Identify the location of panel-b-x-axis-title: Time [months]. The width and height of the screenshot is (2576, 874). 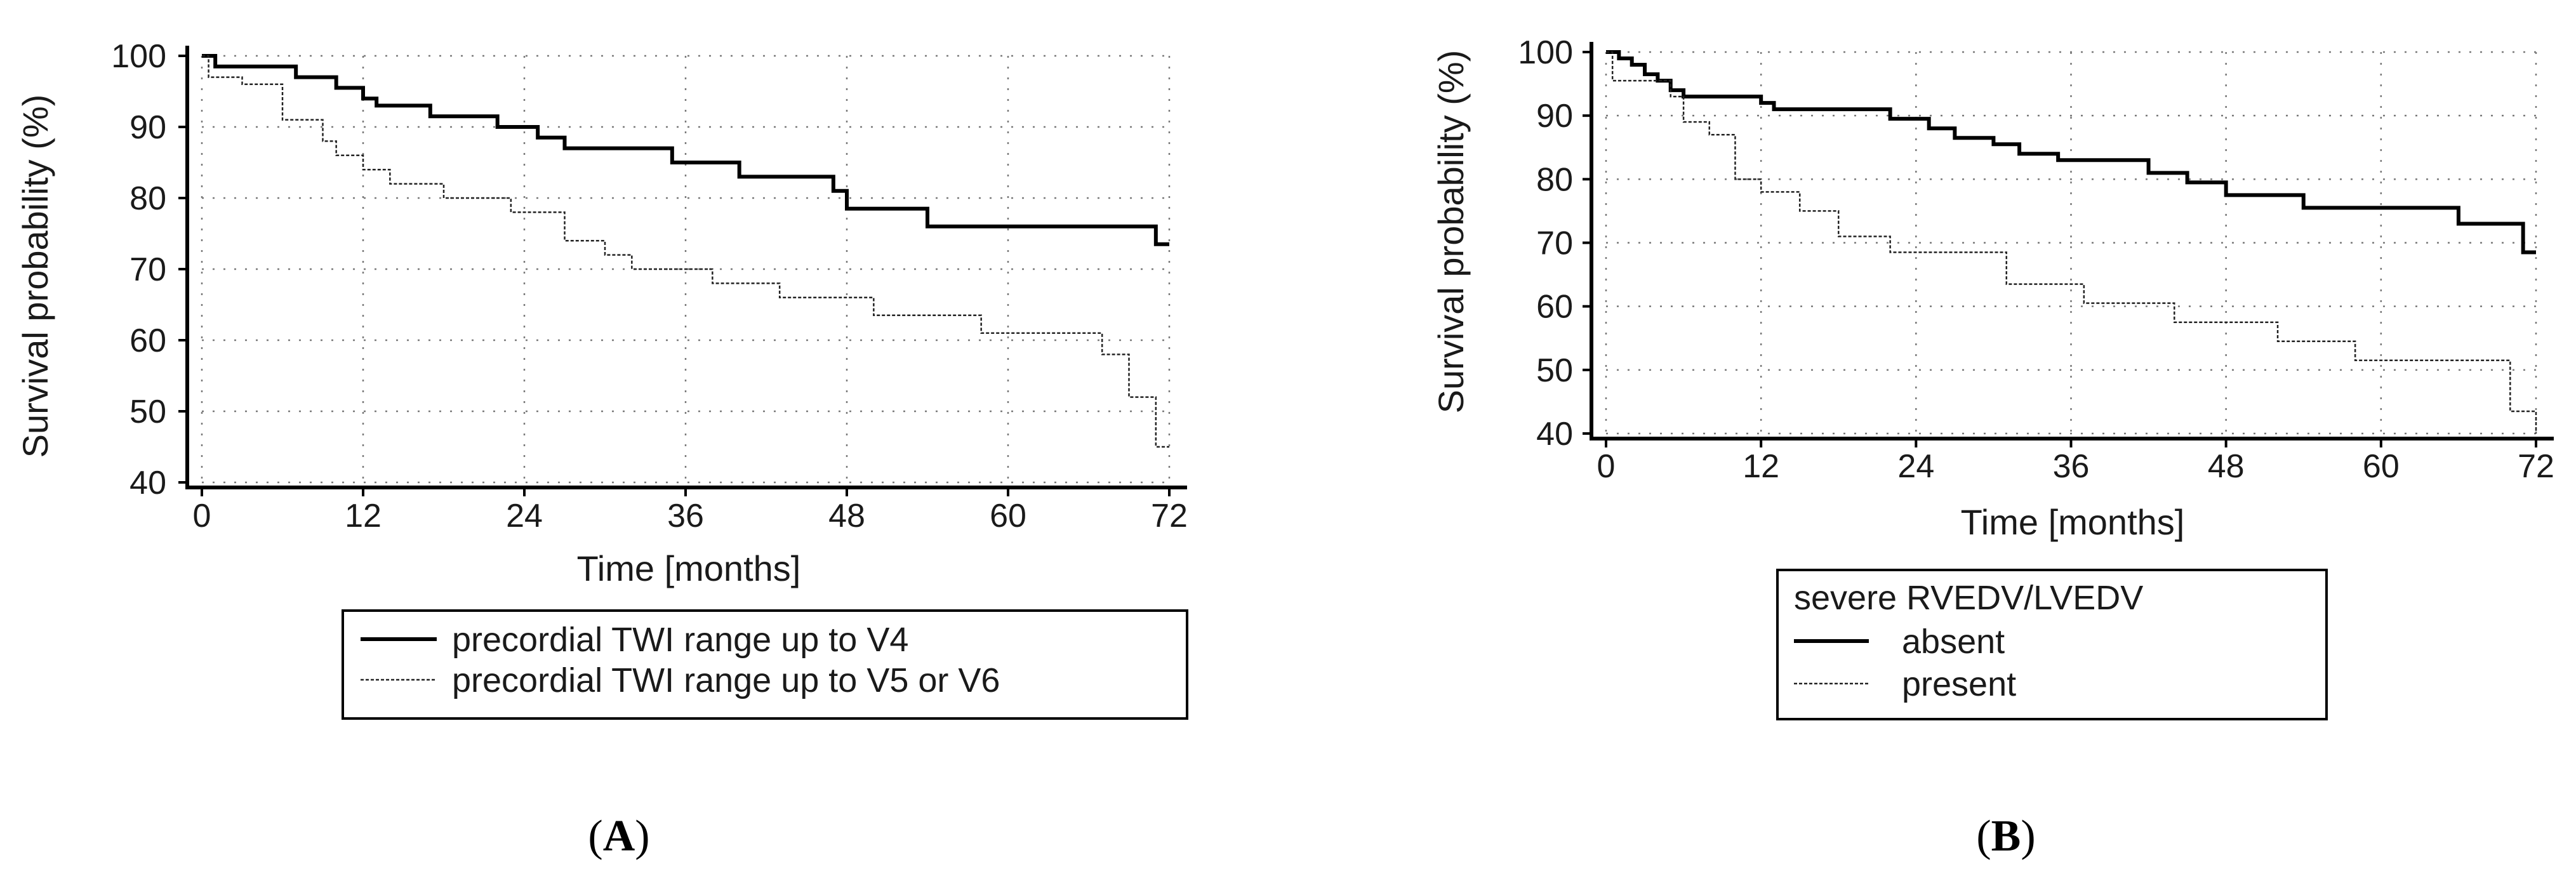
(2073, 522).